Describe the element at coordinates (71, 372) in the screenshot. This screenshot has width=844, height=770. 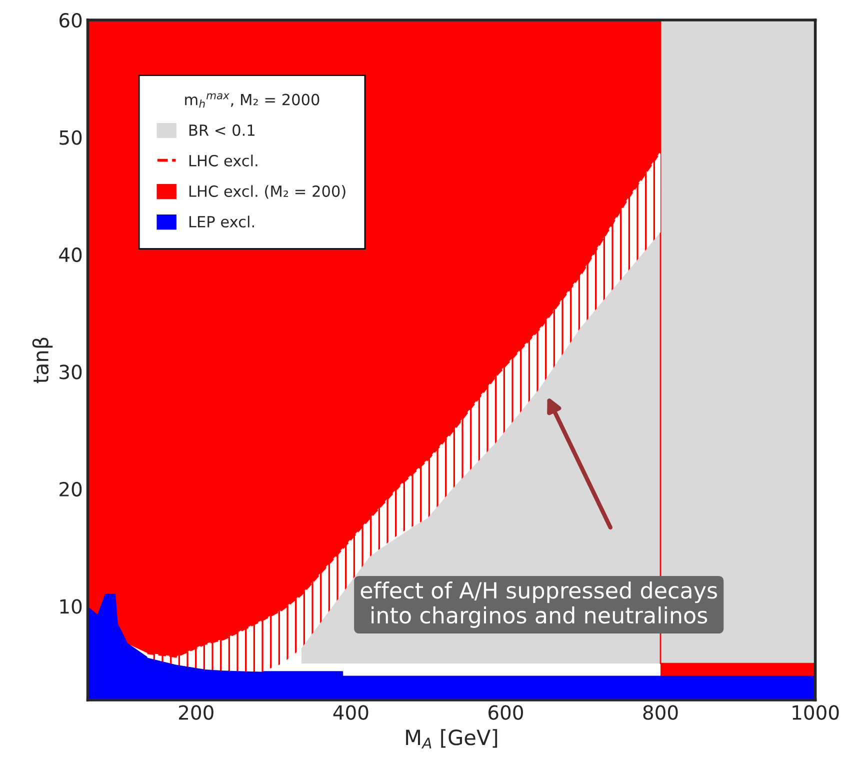
I see `y-tick-label: 30` at that location.